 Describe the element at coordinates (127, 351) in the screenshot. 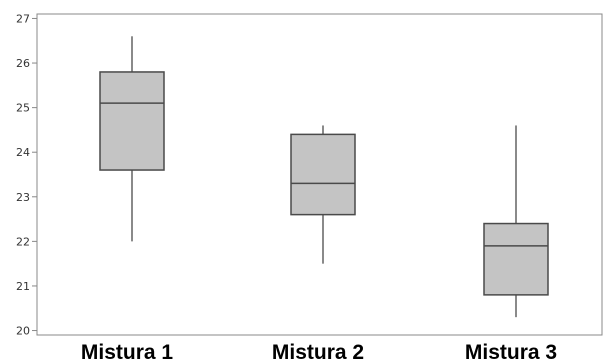

I see `category-label: Mistura 1` at that location.